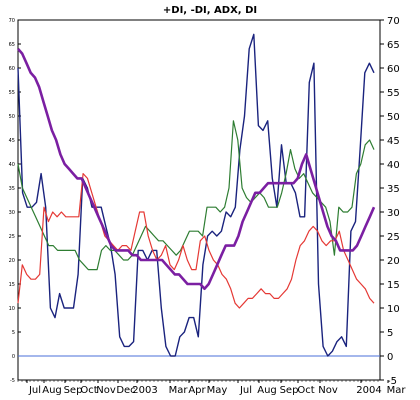 The image size is (420, 400). What do you see at coordinates (12, 309) in the screenshot?
I see `y-tick-label-left: 10` at bounding box center [12, 309].